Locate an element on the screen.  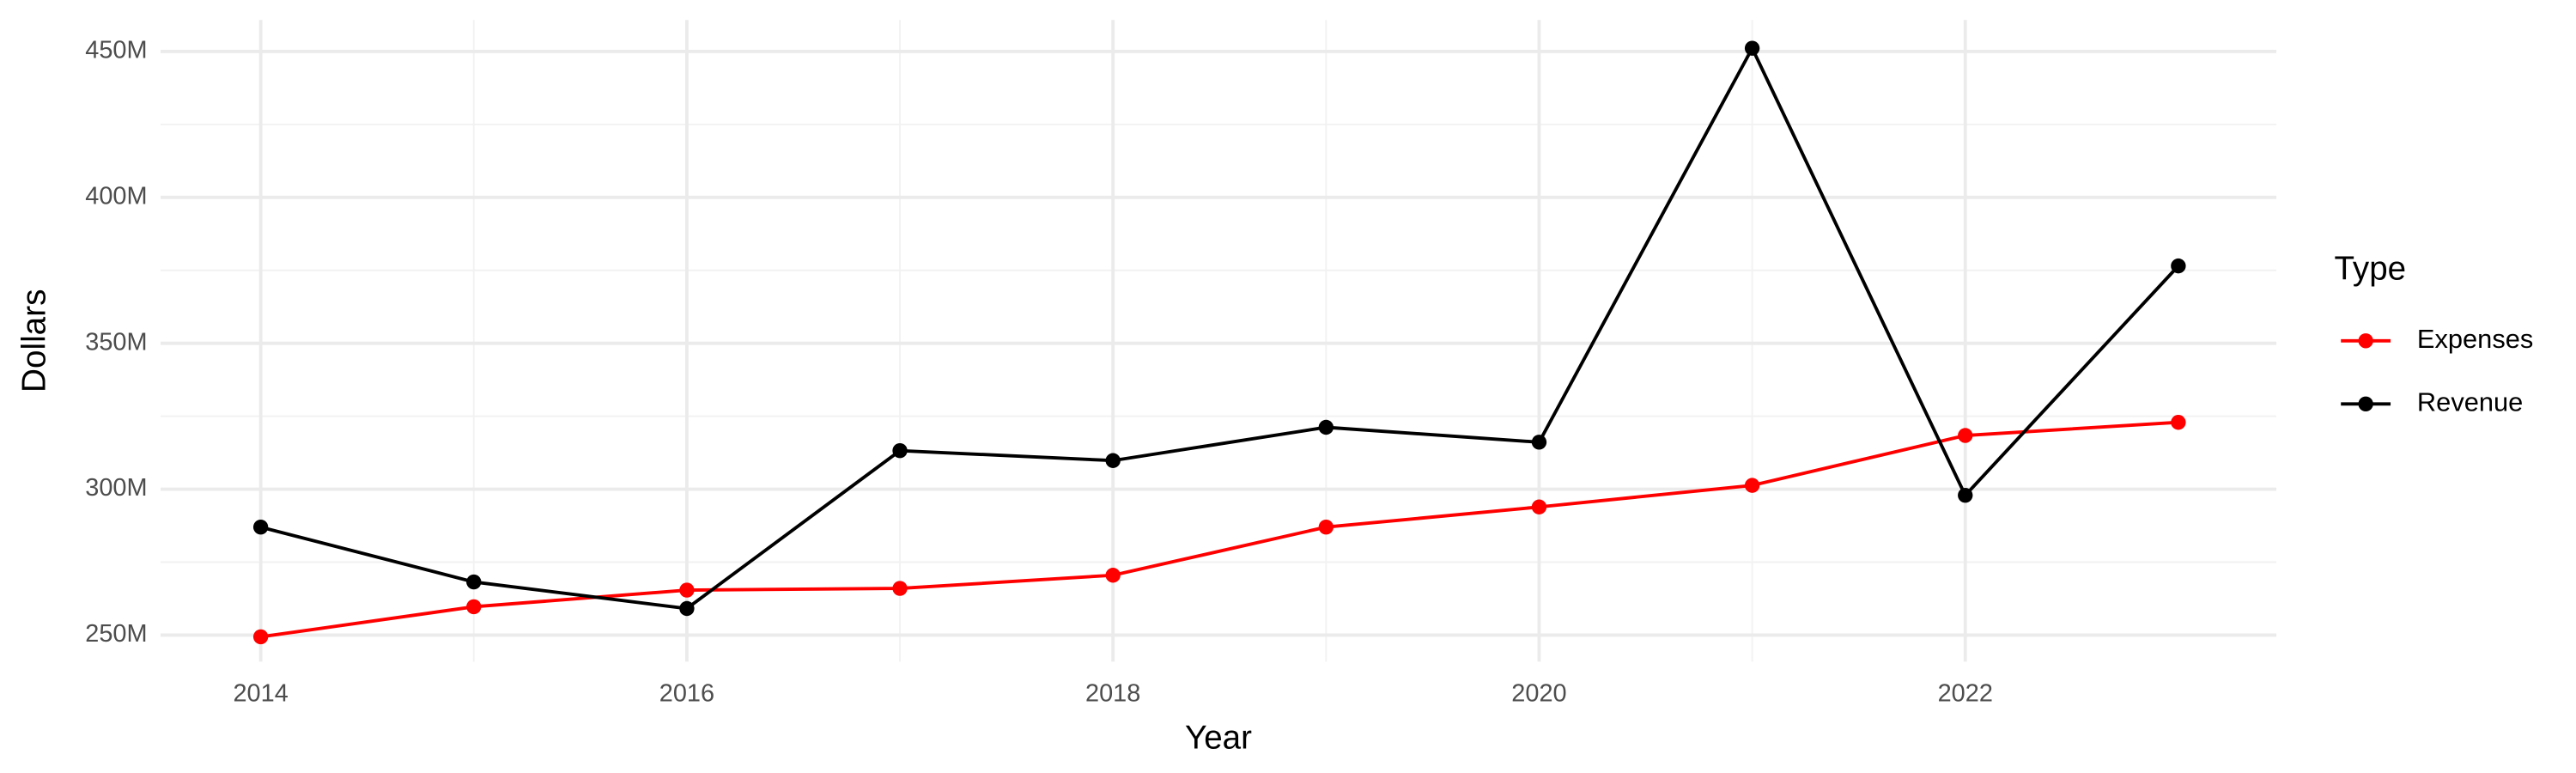
legend-label: Revenue is located at coordinates (2470, 401).